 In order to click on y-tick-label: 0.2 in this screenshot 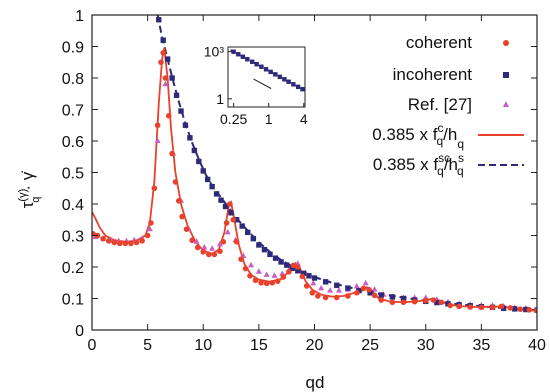, I will do `click(73, 268)`.